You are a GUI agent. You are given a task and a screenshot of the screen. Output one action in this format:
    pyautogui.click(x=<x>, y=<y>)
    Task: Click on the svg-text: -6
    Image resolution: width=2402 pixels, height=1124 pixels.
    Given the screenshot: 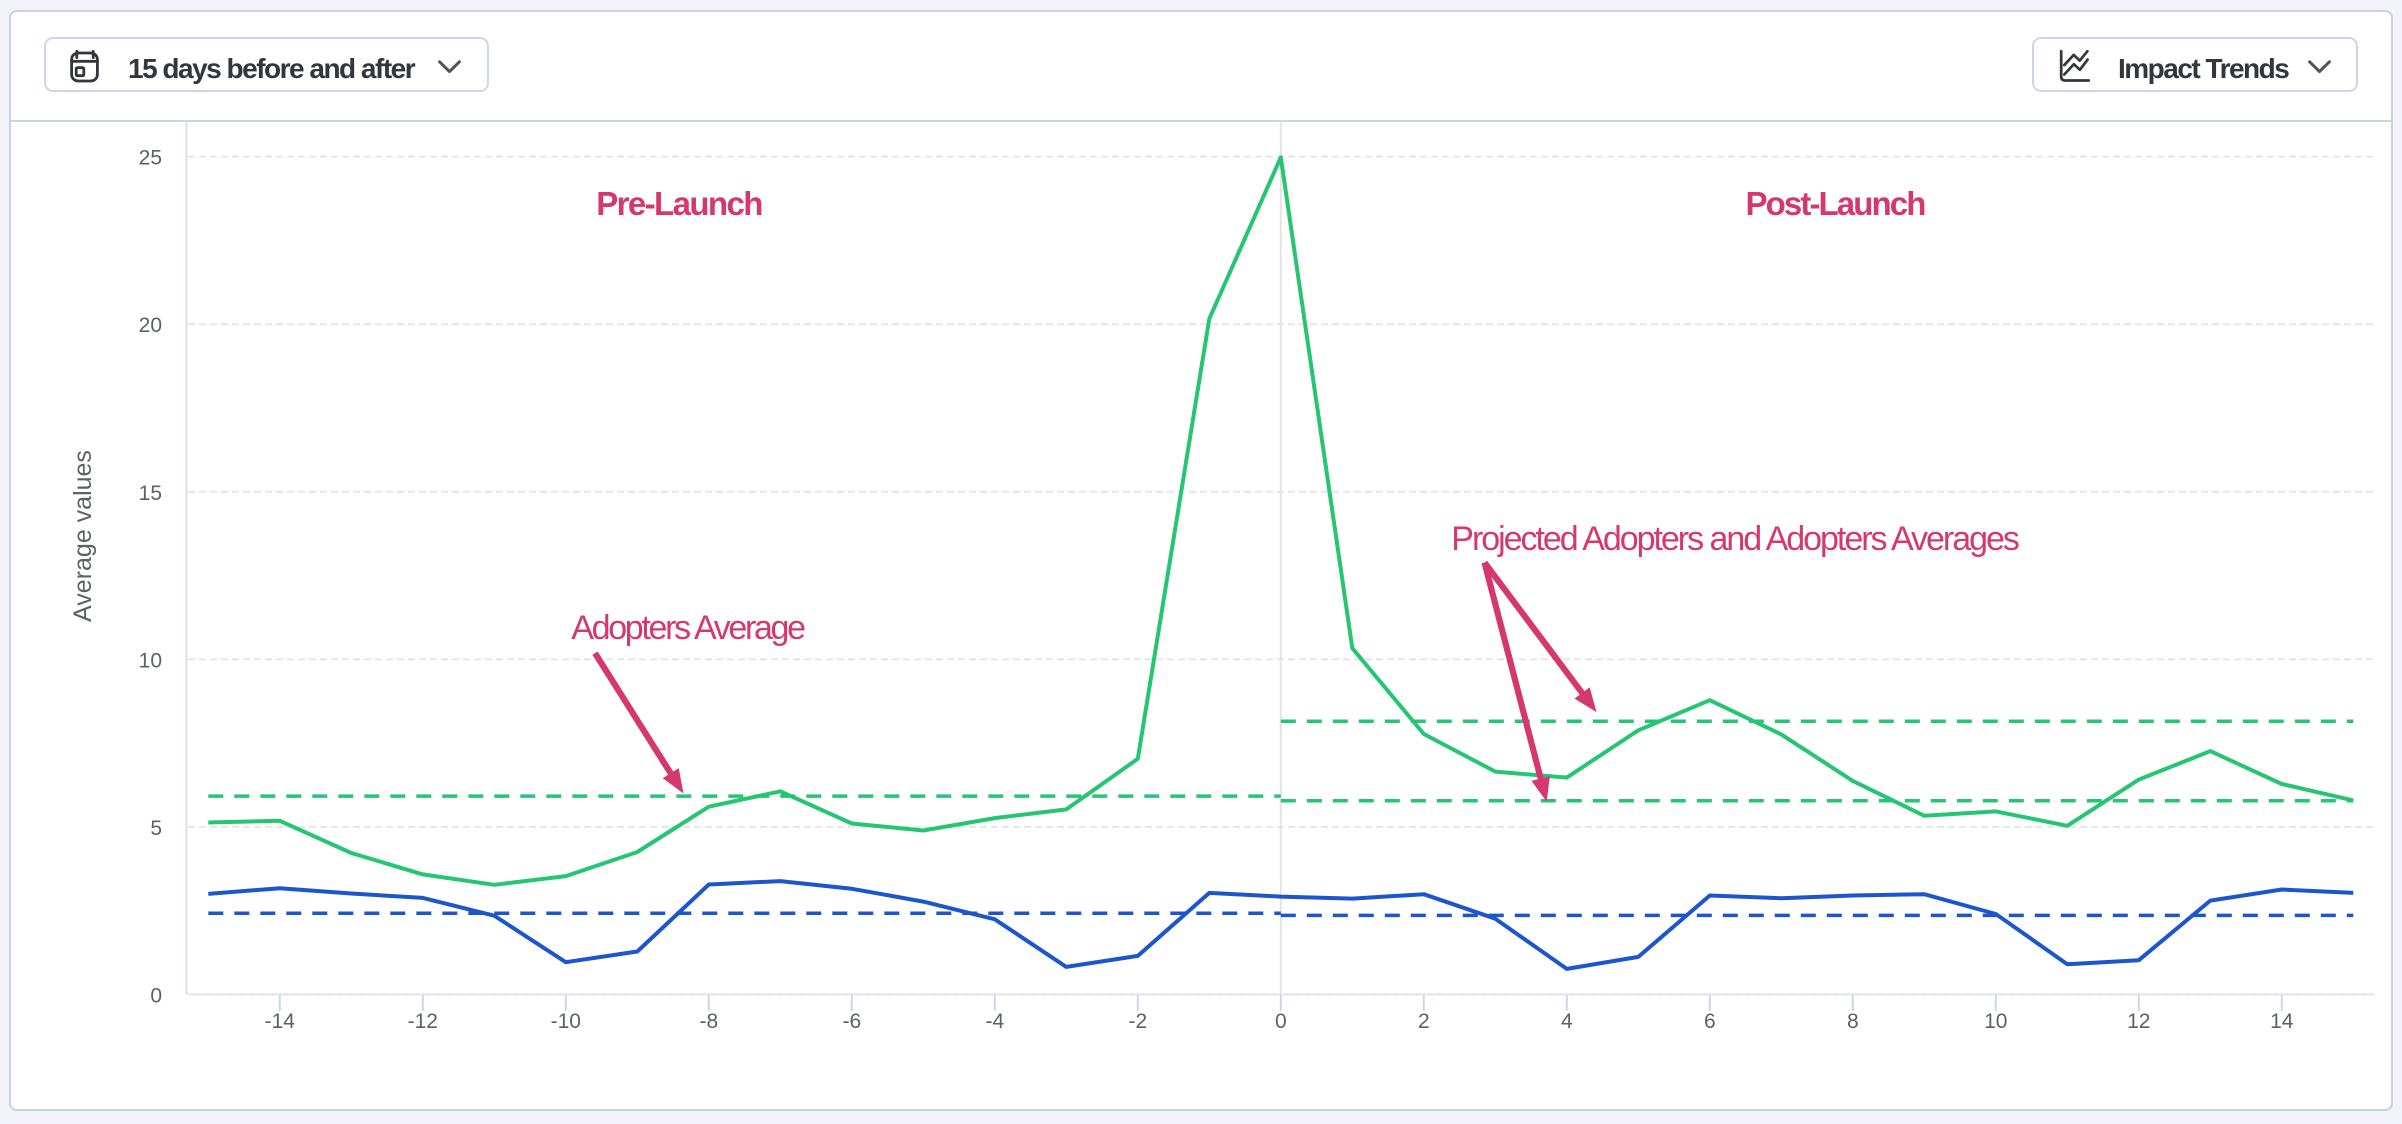 What is the action you would take?
    pyautogui.click(x=851, y=1021)
    